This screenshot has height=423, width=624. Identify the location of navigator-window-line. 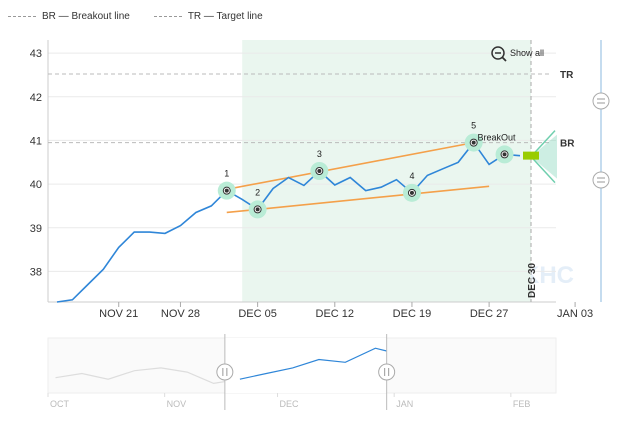
(313, 363).